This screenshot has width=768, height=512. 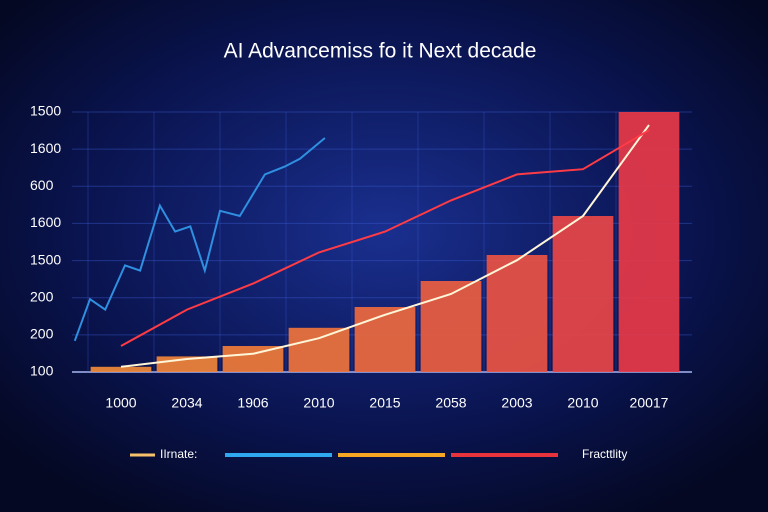 I want to click on x-tick-label: 2003, so click(x=516, y=403).